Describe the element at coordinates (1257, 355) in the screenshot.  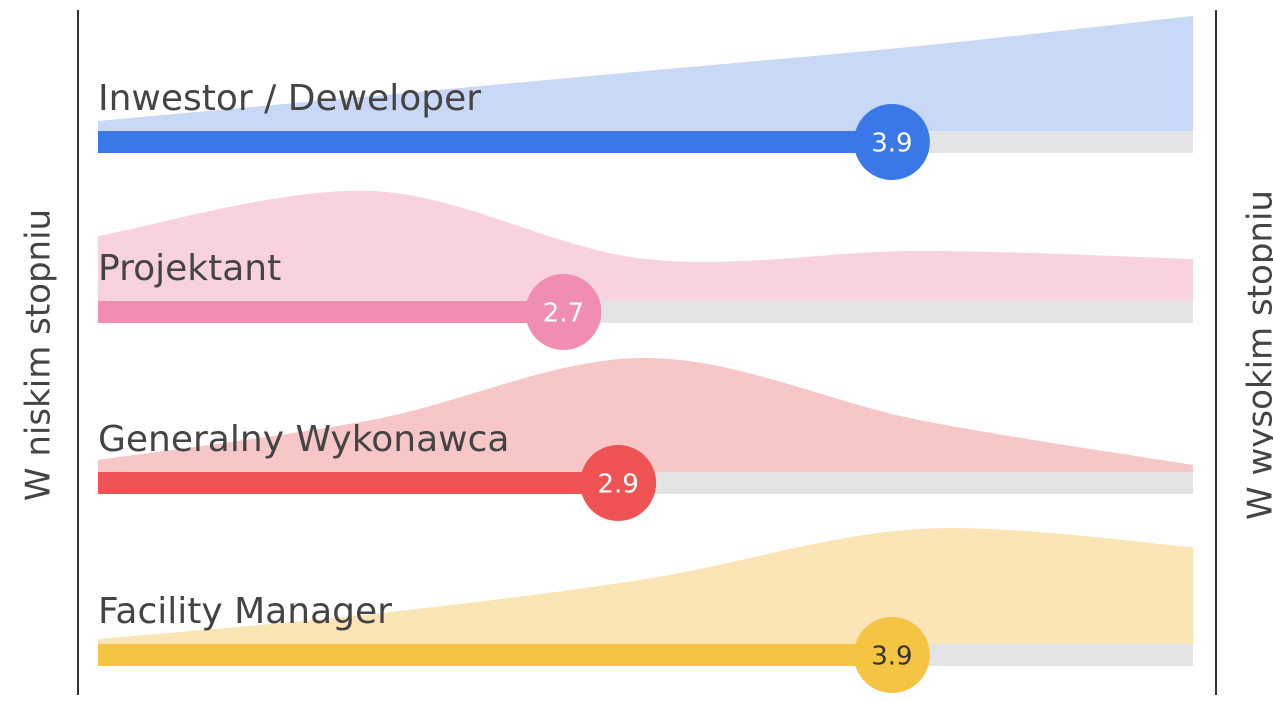
I see `right-axis-label: W wysokim stopniu` at that location.